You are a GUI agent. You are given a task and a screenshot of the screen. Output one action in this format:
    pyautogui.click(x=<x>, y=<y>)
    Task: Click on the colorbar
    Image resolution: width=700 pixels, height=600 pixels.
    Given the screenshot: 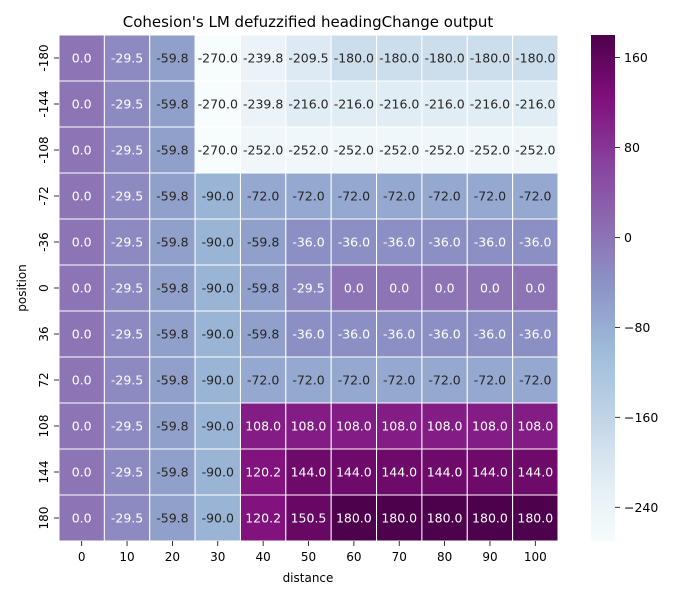 What is the action you would take?
    pyautogui.click(x=603, y=288)
    